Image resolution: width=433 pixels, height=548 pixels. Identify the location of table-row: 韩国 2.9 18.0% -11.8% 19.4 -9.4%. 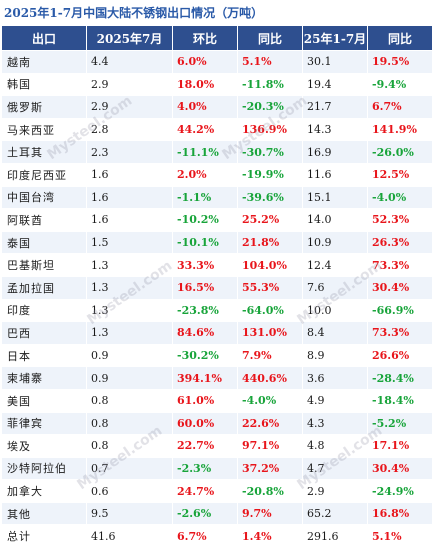
(217, 84).